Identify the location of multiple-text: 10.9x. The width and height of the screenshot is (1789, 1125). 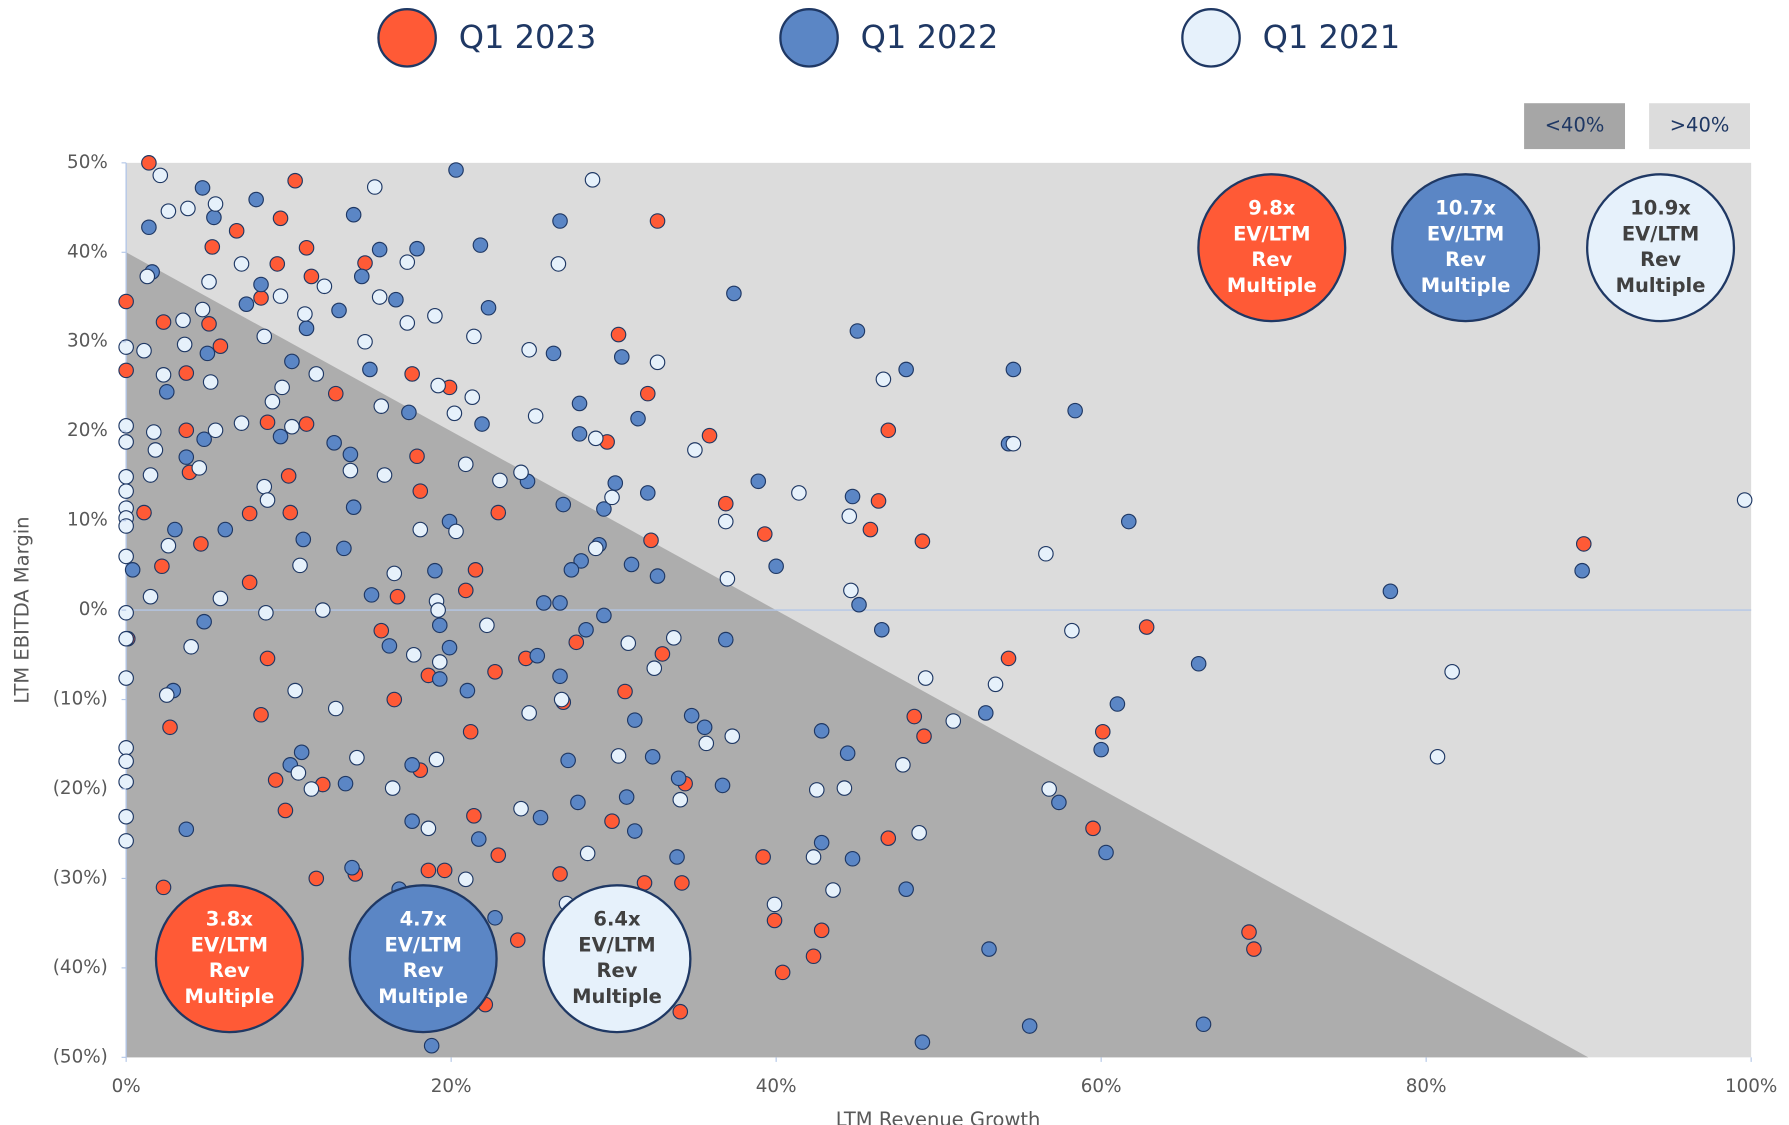
(1660, 208).